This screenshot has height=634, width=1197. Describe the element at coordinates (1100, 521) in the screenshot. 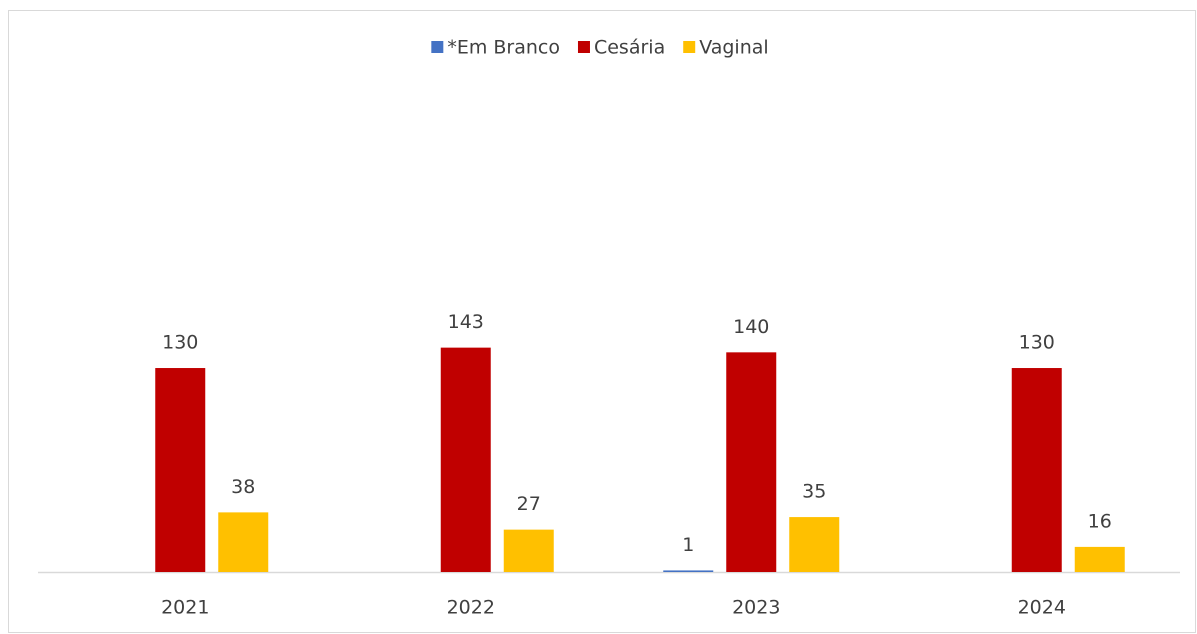

I see `data-label: 16` at that location.